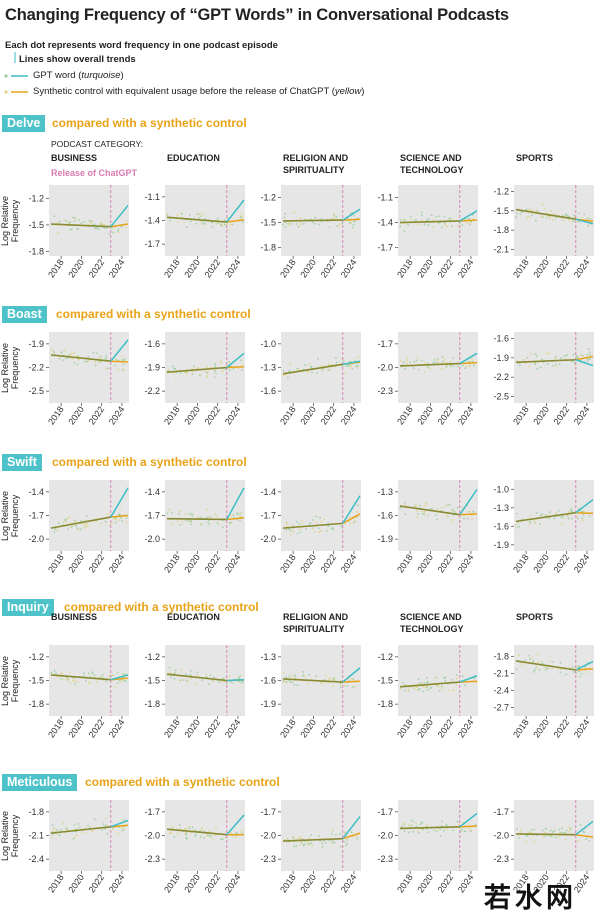 This screenshot has width=600, height=916. I want to click on x-tick-label: 2024, so click(349, 563).